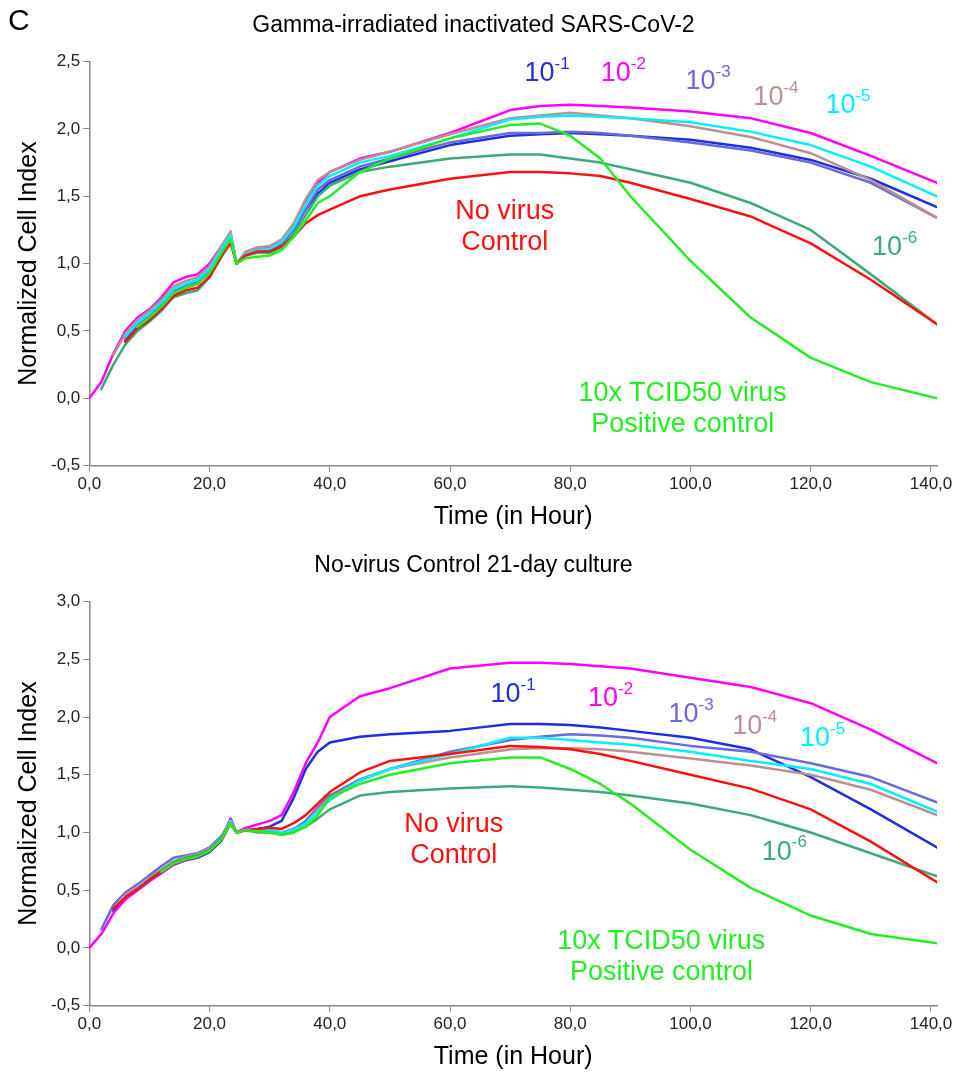 The width and height of the screenshot is (965, 1086). What do you see at coordinates (68, 601) in the screenshot?
I see `y-tick-label: 3,0` at bounding box center [68, 601].